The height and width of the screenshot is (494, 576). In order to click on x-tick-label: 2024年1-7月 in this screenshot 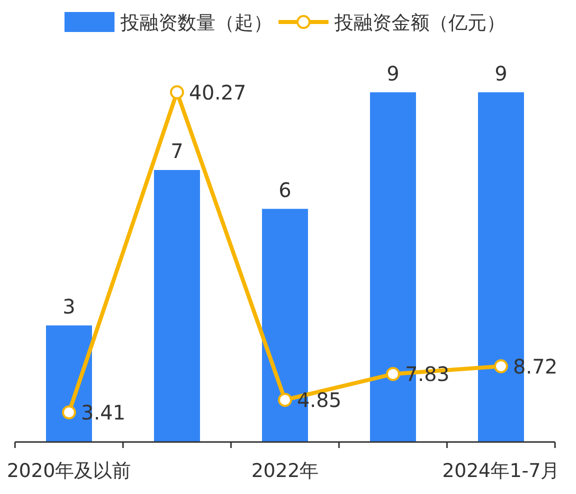, I will do `click(501, 471)`.